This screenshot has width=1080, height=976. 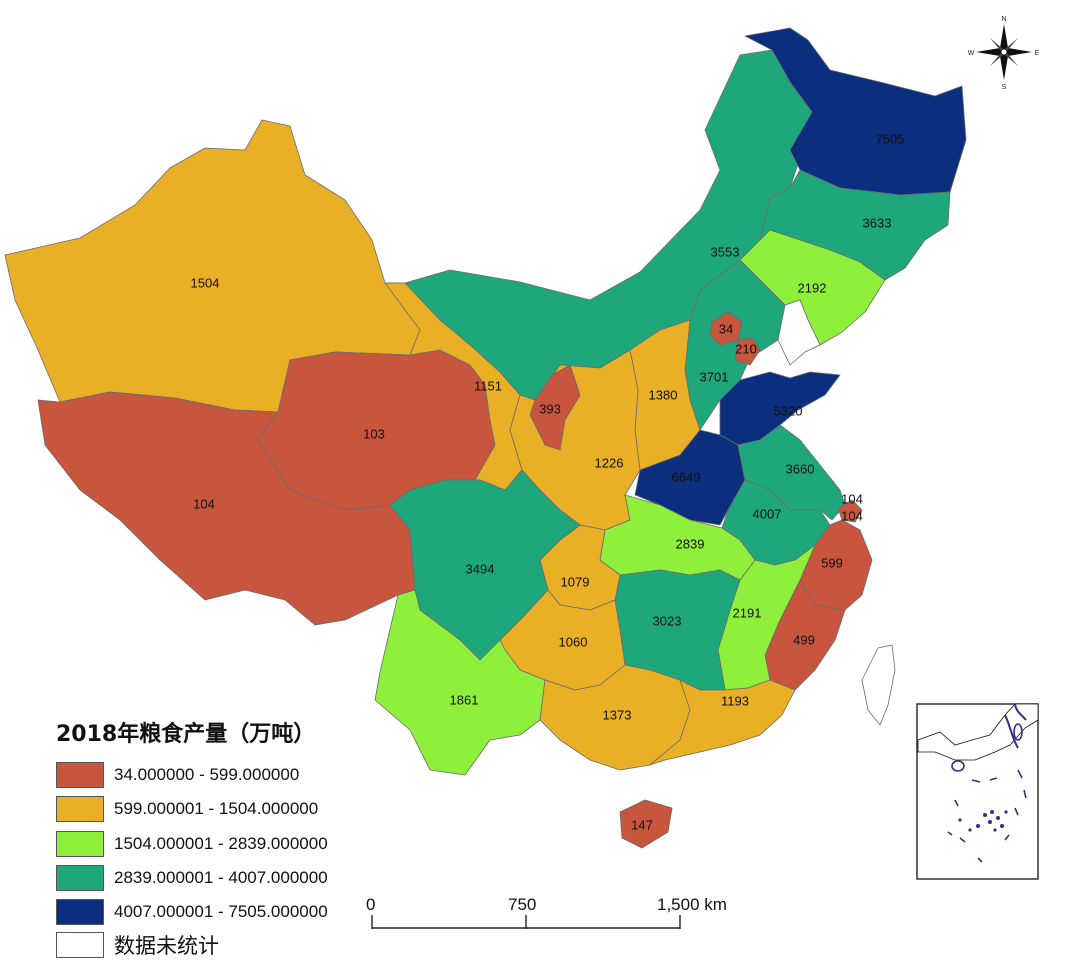 I want to click on province-shanghai, so click(x=850, y=511).